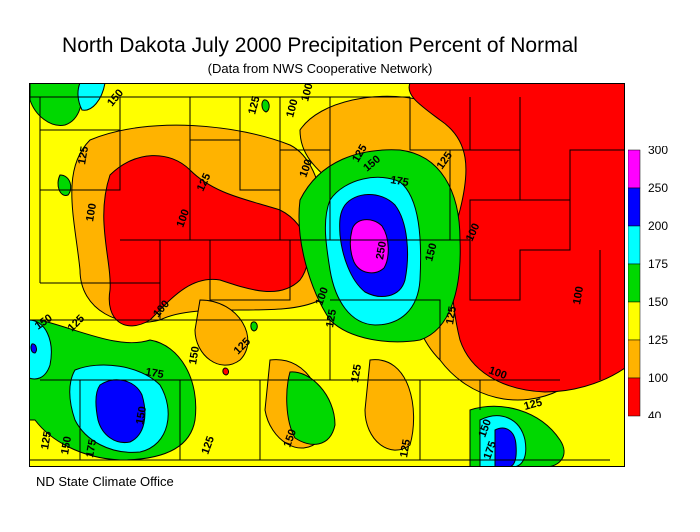  I want to click on credit-text: ND State Climate Office, so click(105, 481).